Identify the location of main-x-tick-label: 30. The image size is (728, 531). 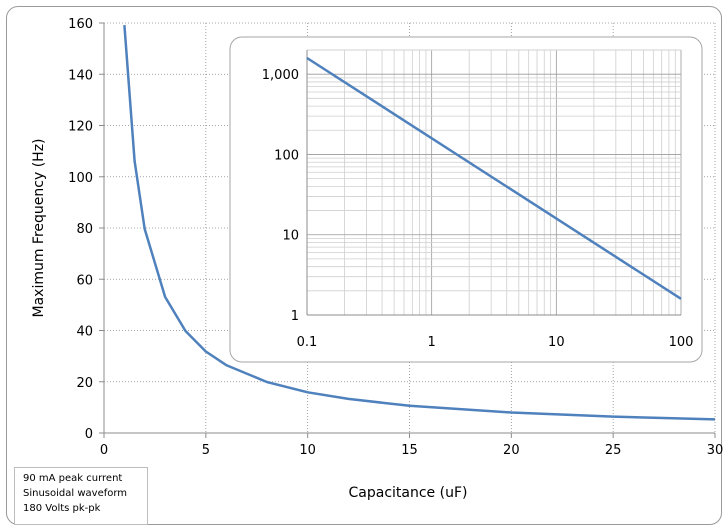
(715, 450).